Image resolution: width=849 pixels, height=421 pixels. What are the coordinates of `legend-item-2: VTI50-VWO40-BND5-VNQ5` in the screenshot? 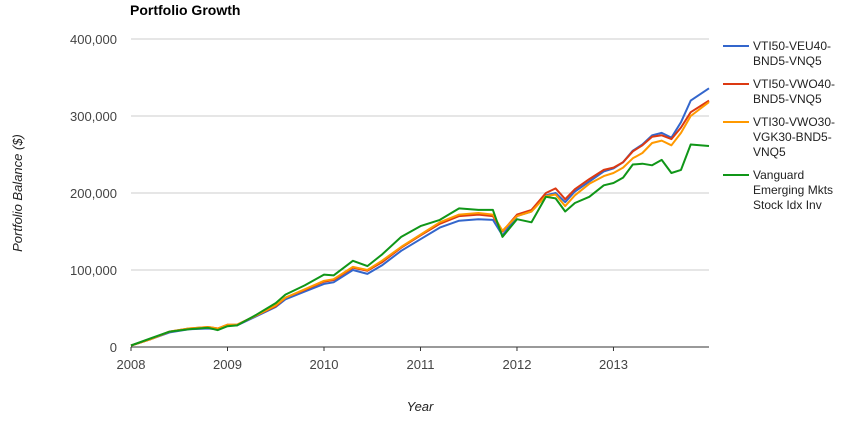 It's located at (779, 91).